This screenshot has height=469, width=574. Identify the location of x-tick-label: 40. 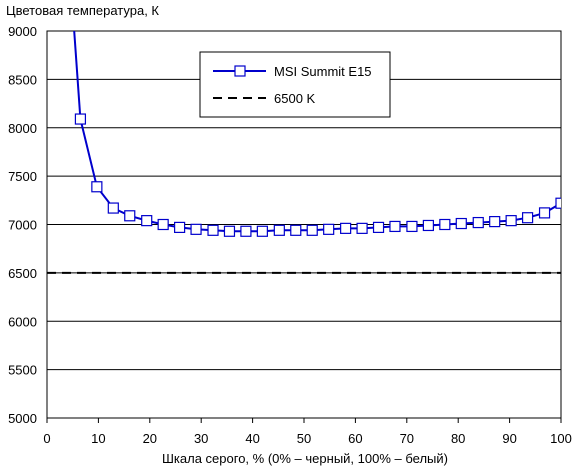
(252, 438).